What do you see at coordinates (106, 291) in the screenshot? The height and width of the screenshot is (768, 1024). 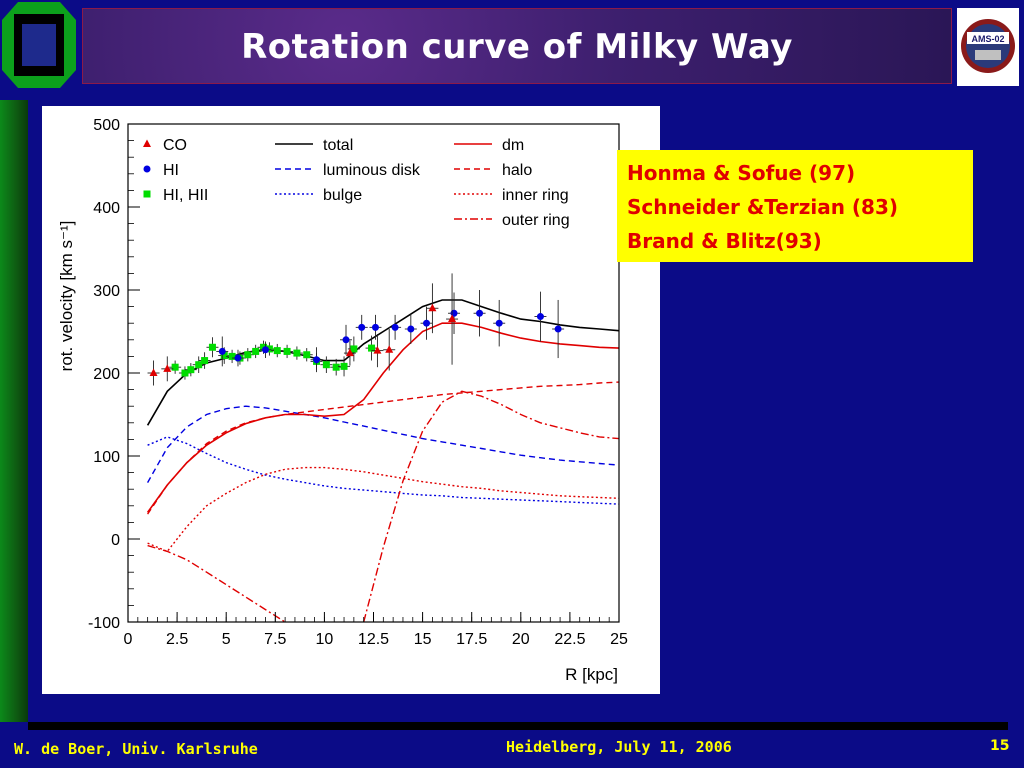 I see `y-tick-label: 300` at bounding box center [106, 291].